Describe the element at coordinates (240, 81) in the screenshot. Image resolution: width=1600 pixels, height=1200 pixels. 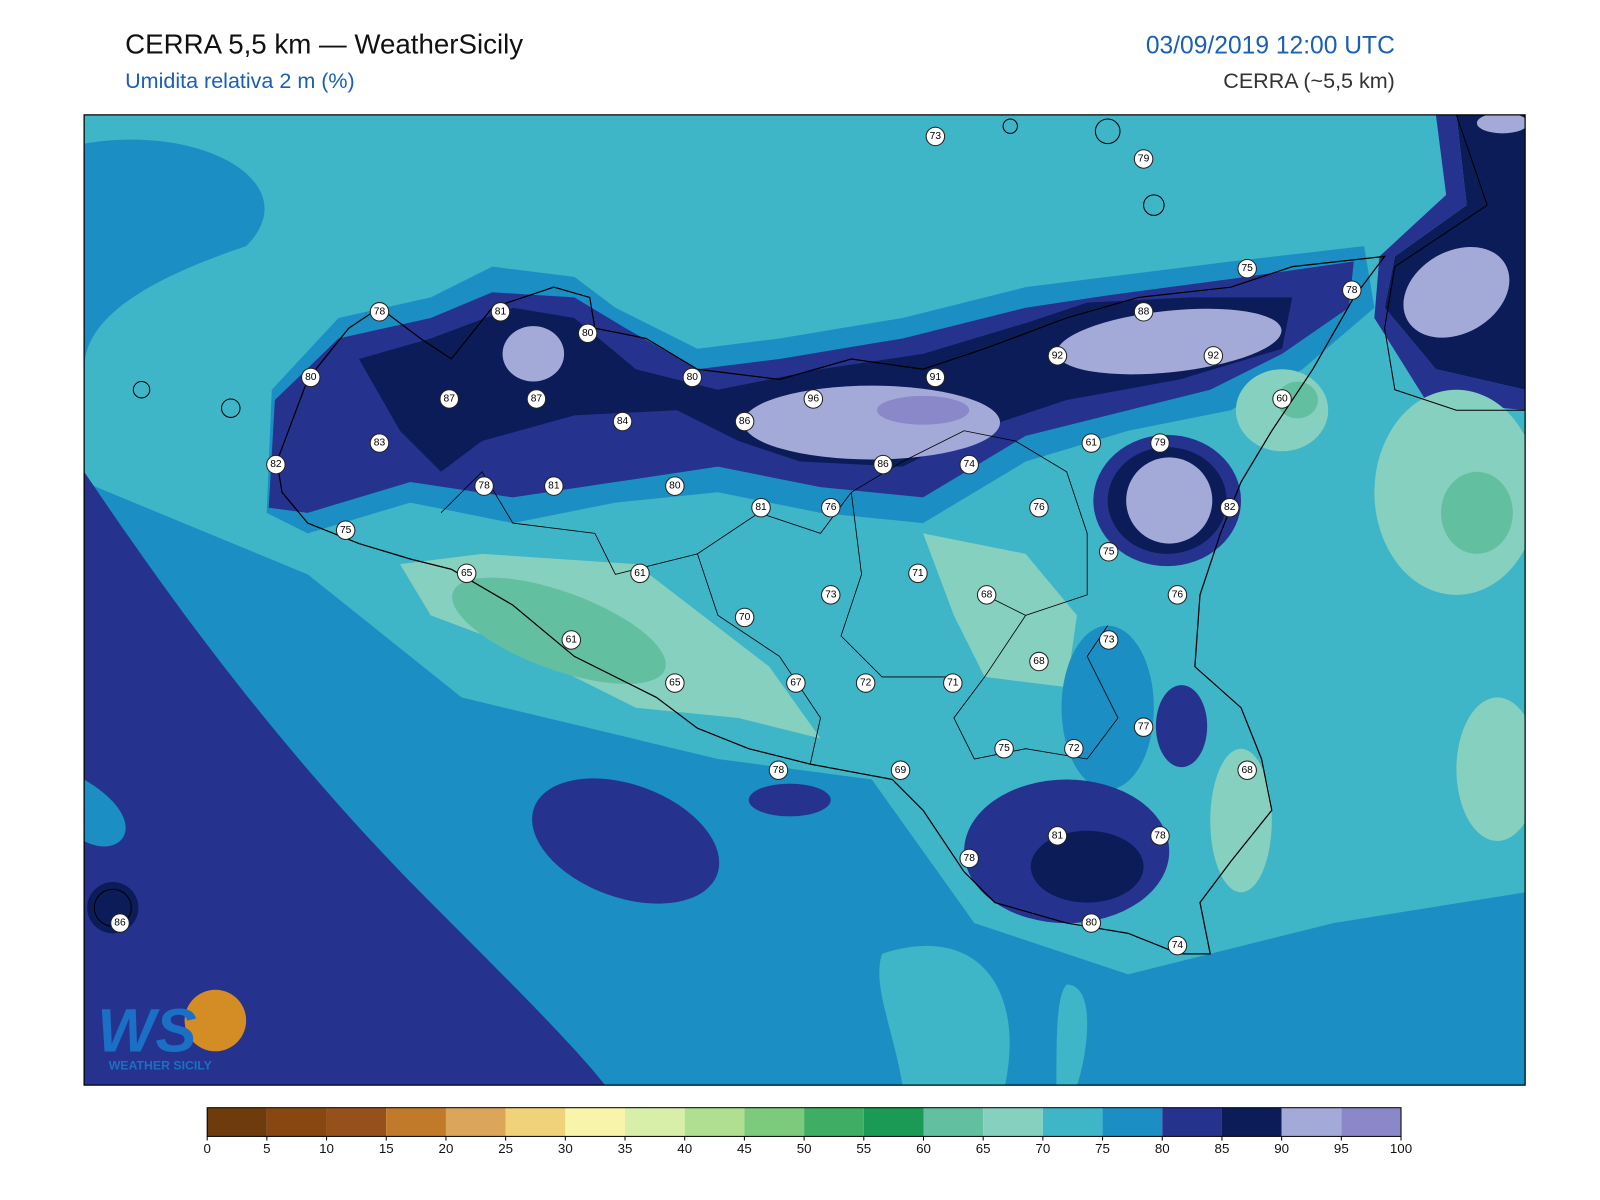
I see `subtitle: Umidita relativa 2 m (%)` at that location.